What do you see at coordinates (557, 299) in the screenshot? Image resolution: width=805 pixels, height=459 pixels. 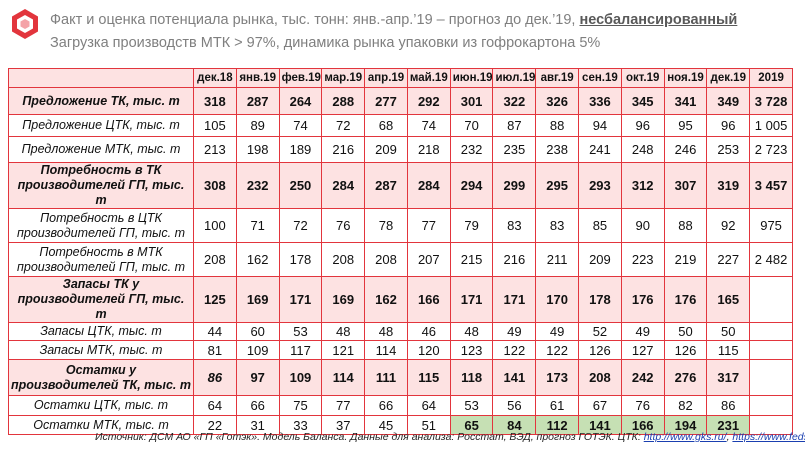 I see `cell: 170` at bounding box center [557, 299].